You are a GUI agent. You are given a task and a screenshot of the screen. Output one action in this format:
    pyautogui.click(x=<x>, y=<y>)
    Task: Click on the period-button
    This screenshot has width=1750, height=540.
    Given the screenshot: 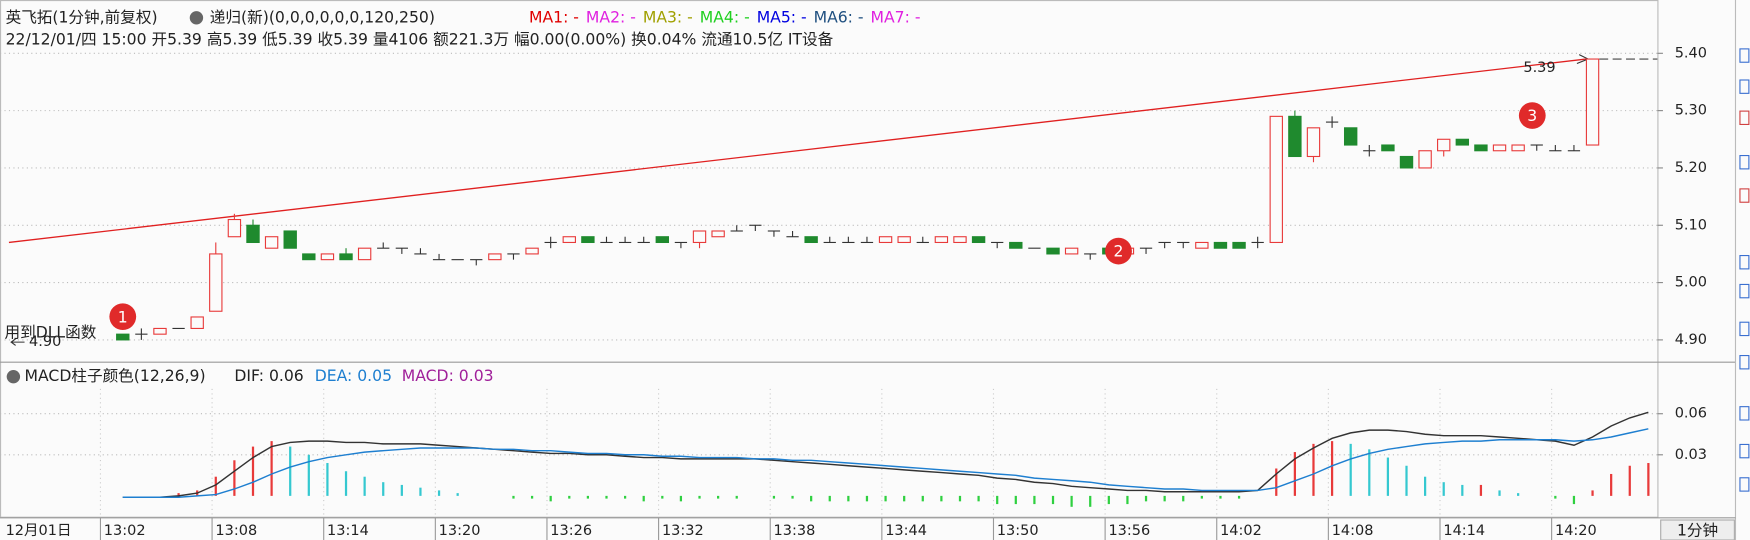 What is the action you would take?
    pyautogui.click(x=1697, y=529)
    